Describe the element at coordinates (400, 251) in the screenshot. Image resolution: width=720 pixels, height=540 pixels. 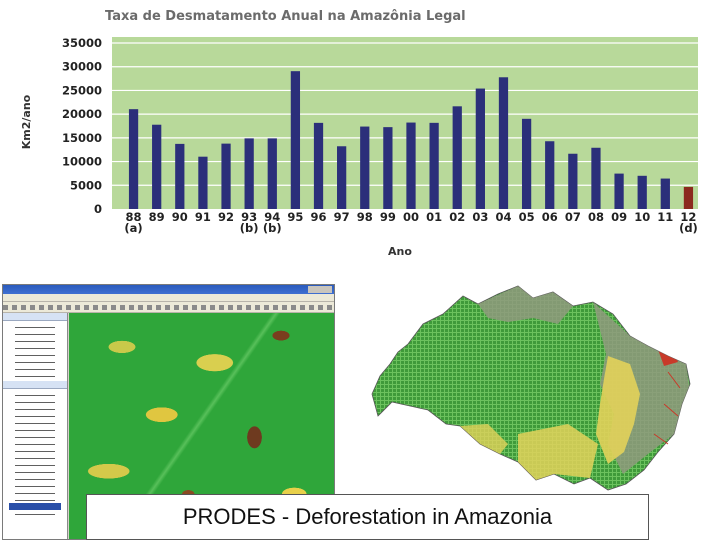
I see `x-axis-title: Ano` at that location.